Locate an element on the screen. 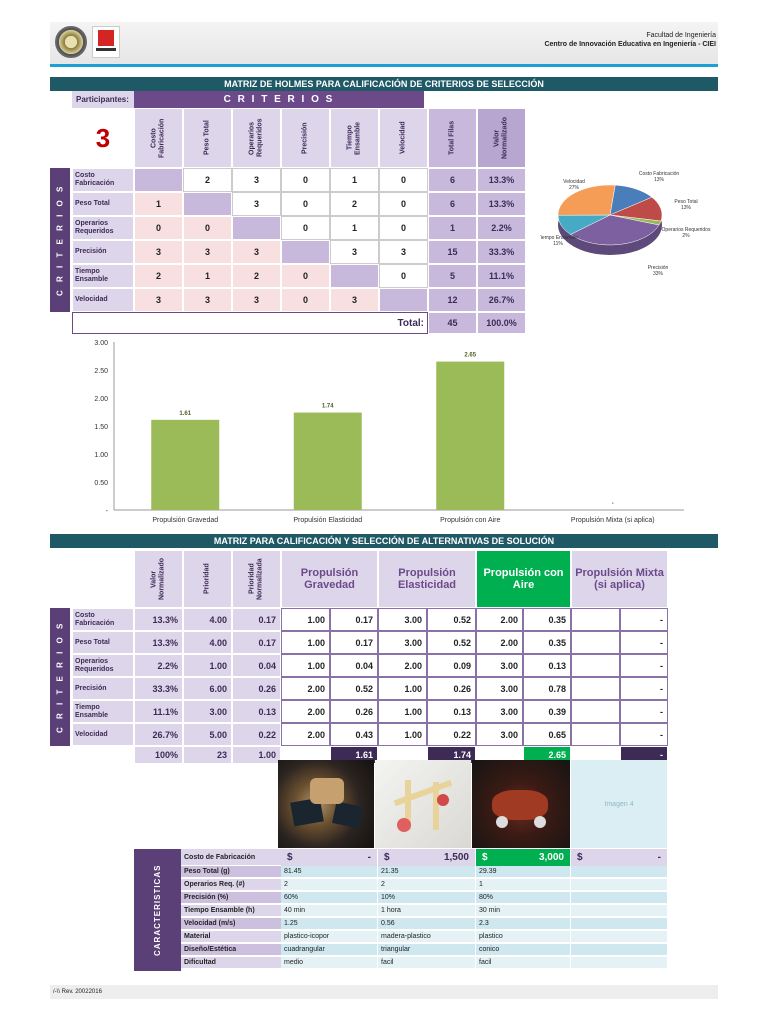  alternative-score: 0.26 is located at coordinates (354, 711).